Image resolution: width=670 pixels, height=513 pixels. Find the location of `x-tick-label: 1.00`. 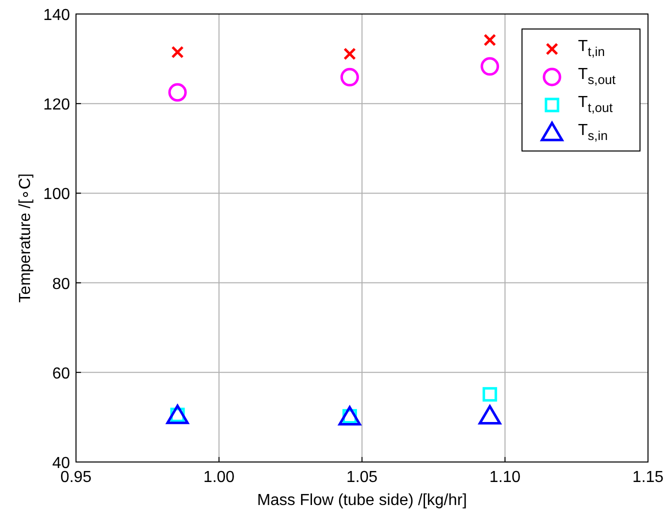

x-tick-label: 1.00 is located at coordinates (219, 477).